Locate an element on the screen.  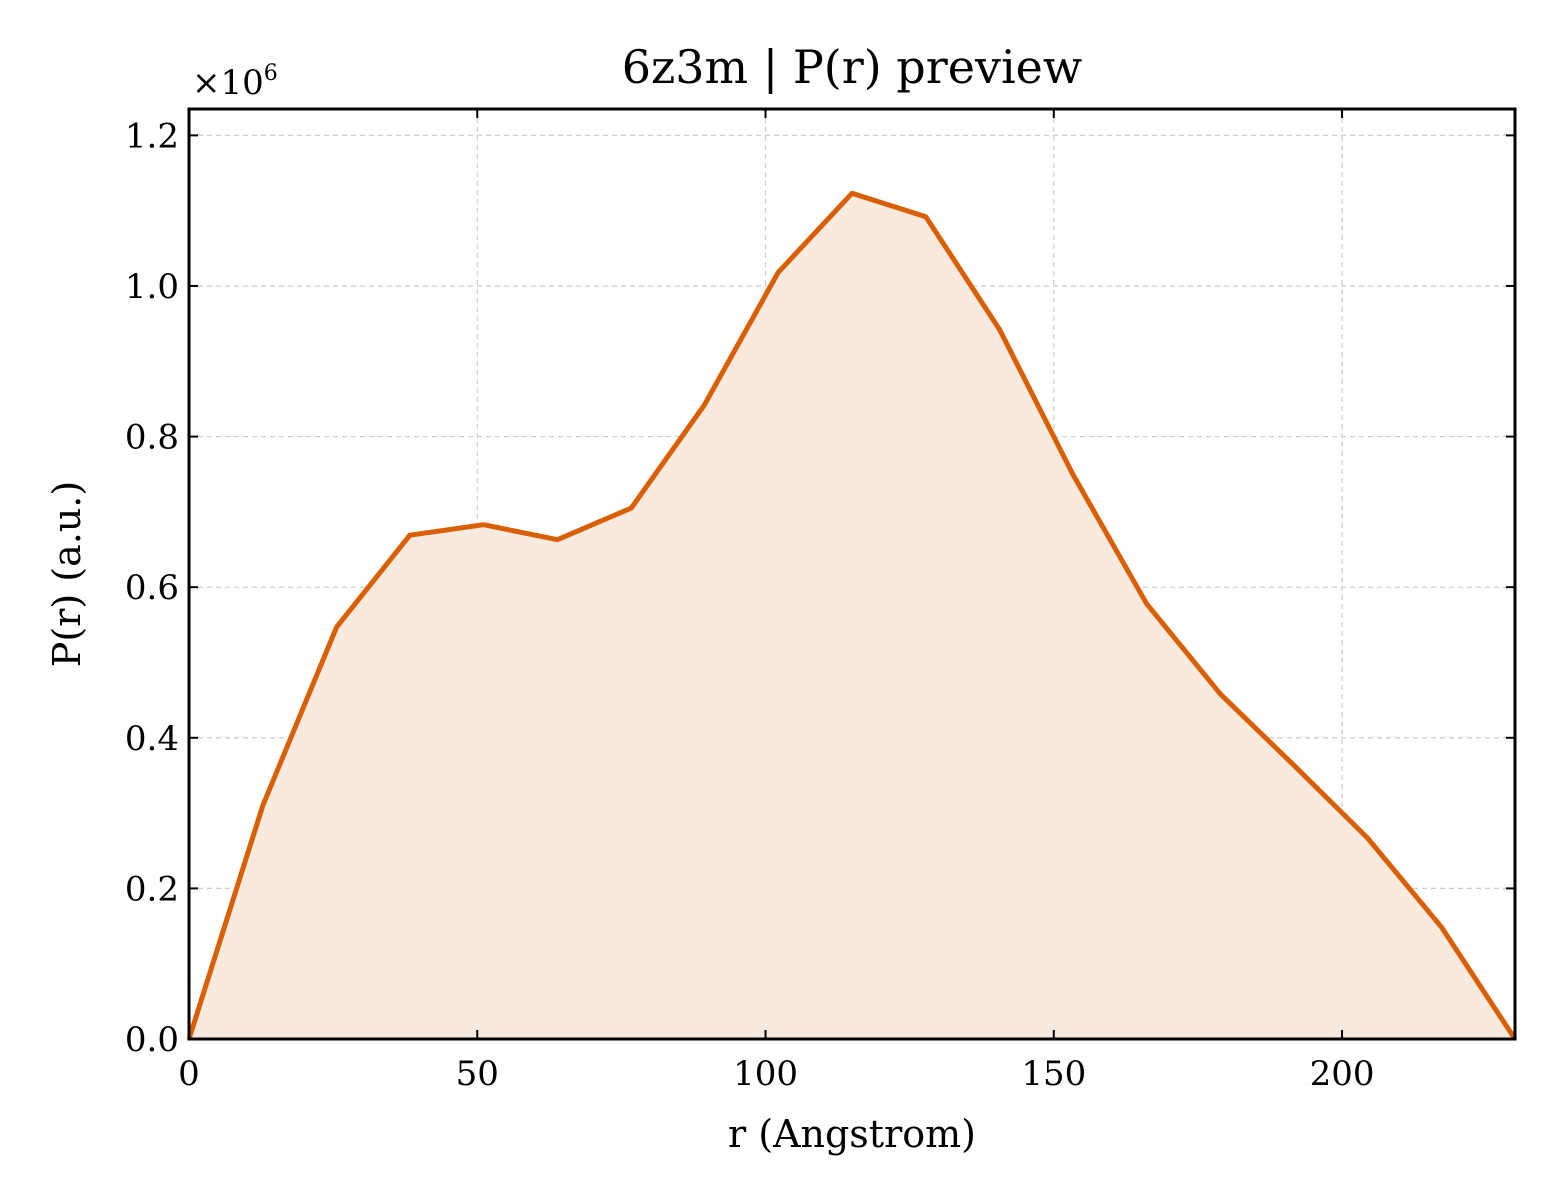
y-tick-label: 0.0 is located at coordinates (152, 1040).